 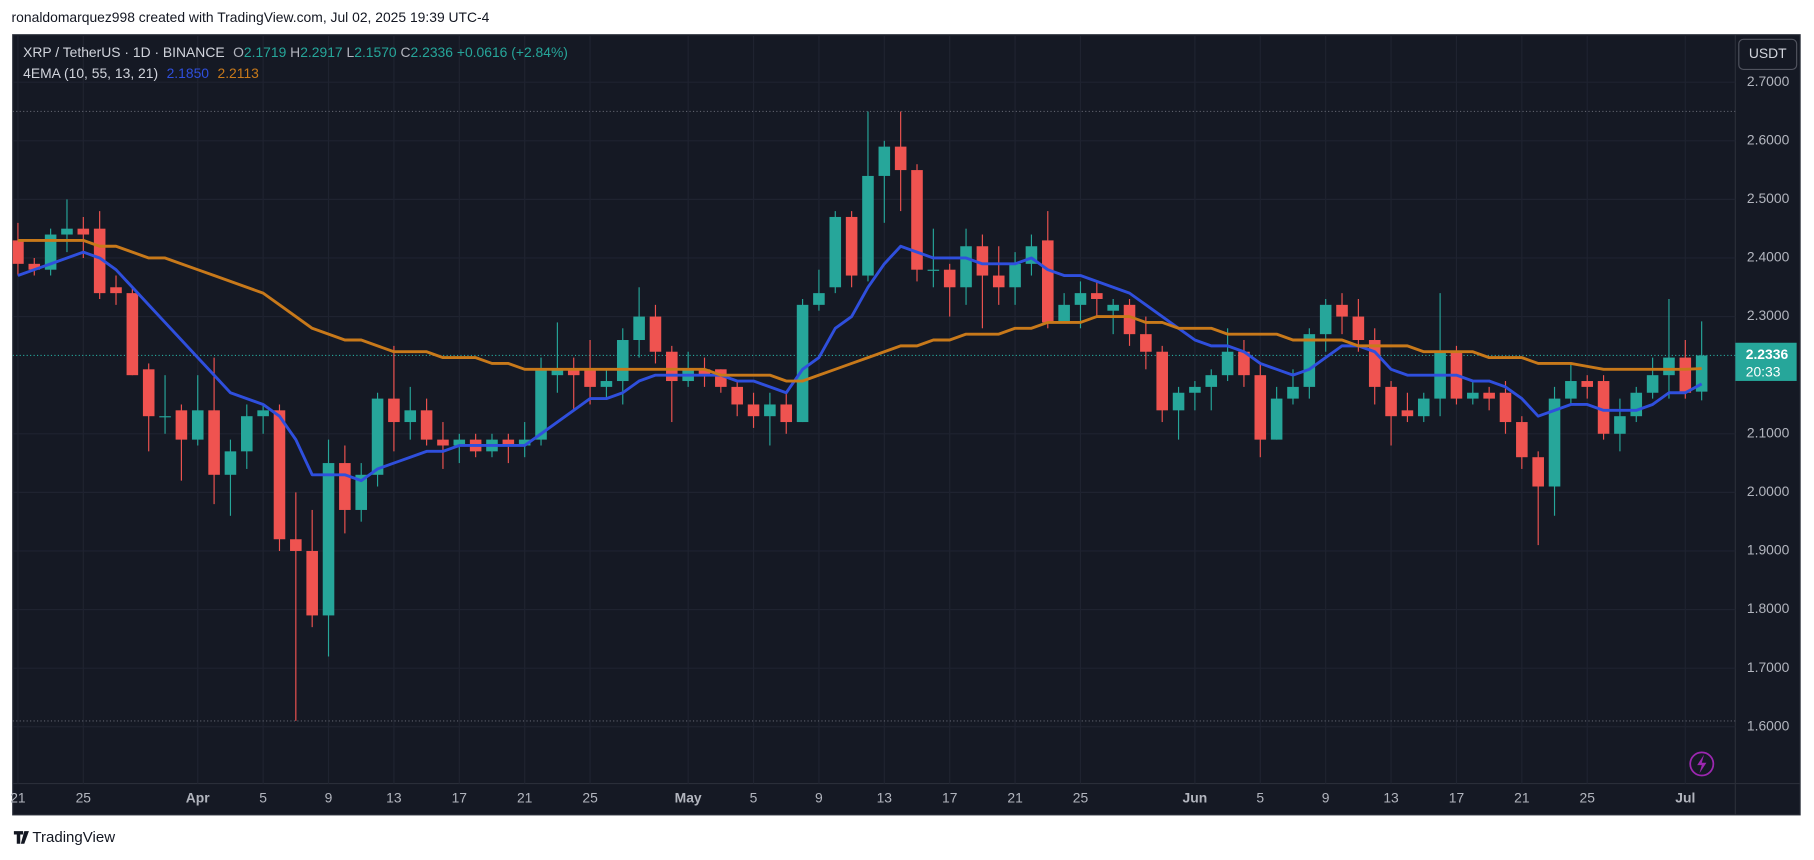 What do you see at coordinates (1768, 491) in the screenshot?
I see `y-tick-label: 2.0000` at bounding box center [1768, 491].